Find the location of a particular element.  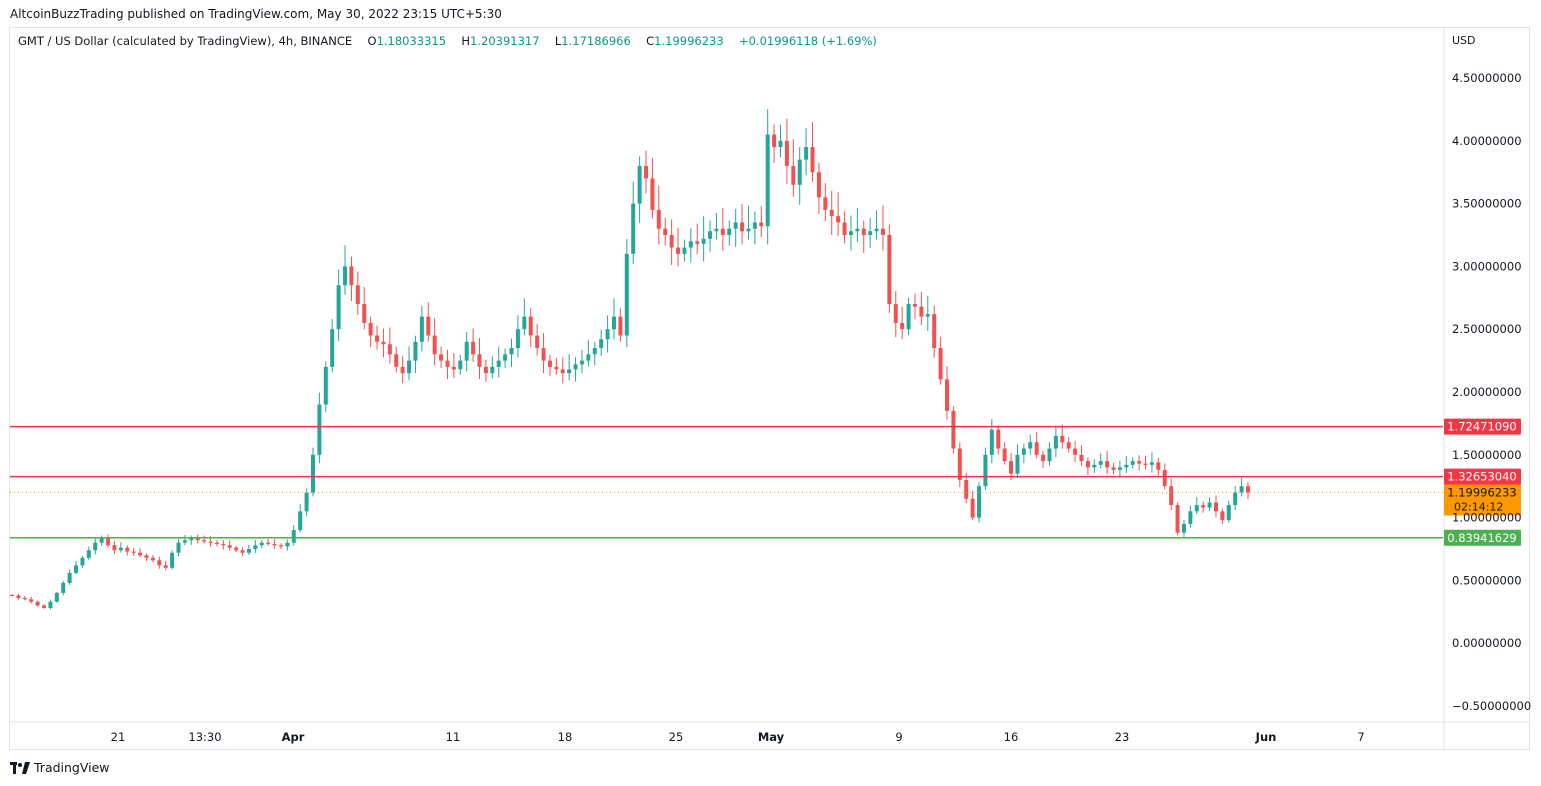

tradingview-logo-icon is located at coordinates (20, 767).